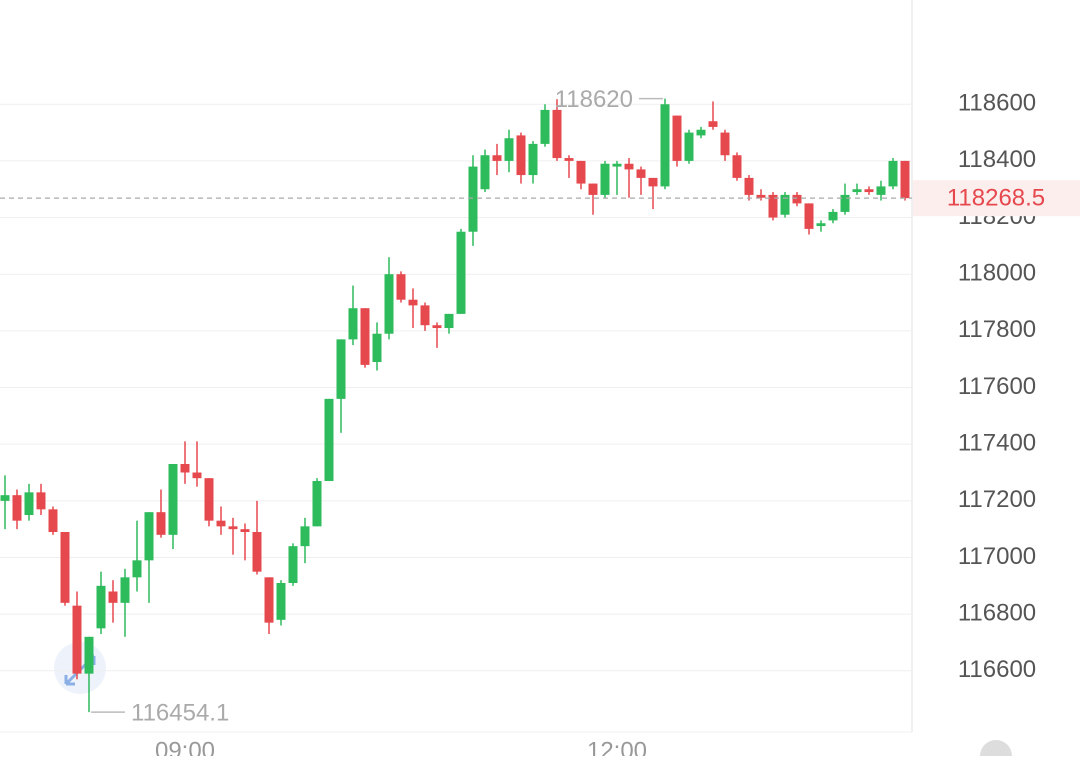  What do you see at coordinates (617, 746) in the screenshot?
I see `x-tick-label: 12:00` at bounding box center [617, 746].